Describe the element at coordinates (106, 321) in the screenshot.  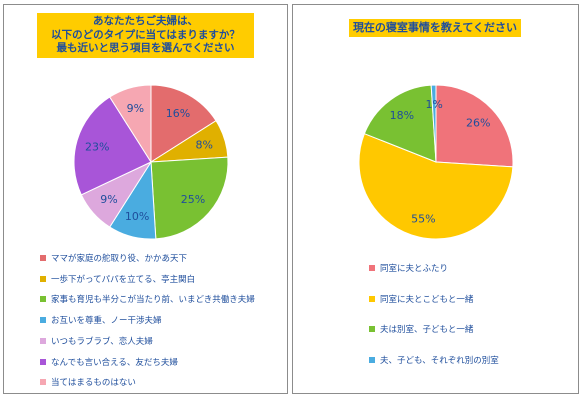
I see `legend-label: お互いを尊重、ノー干渉夫婦` at that location.